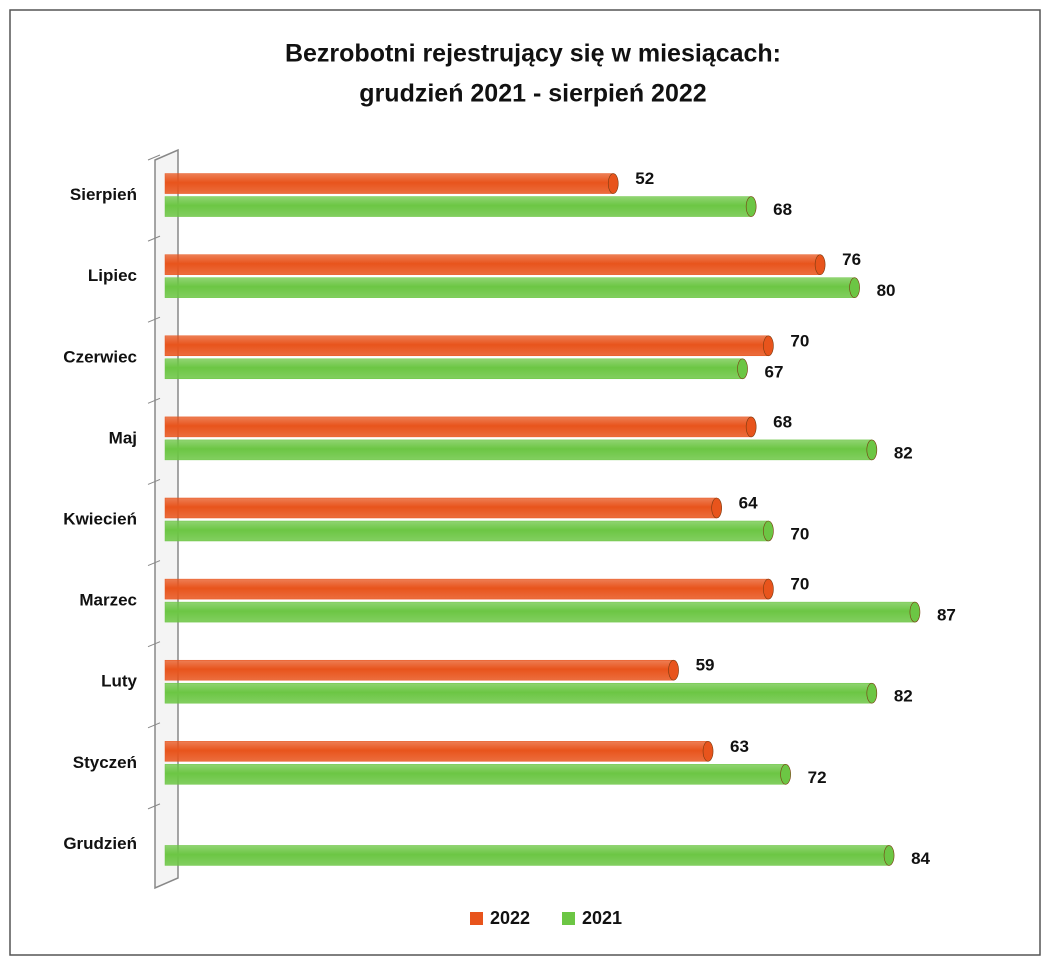 The height and width of the screenshot is (968, 1051). What do you see at coordinates (920, 858) in the screenshot?
I see `data-label: 84` at bounding box center [920, 858].